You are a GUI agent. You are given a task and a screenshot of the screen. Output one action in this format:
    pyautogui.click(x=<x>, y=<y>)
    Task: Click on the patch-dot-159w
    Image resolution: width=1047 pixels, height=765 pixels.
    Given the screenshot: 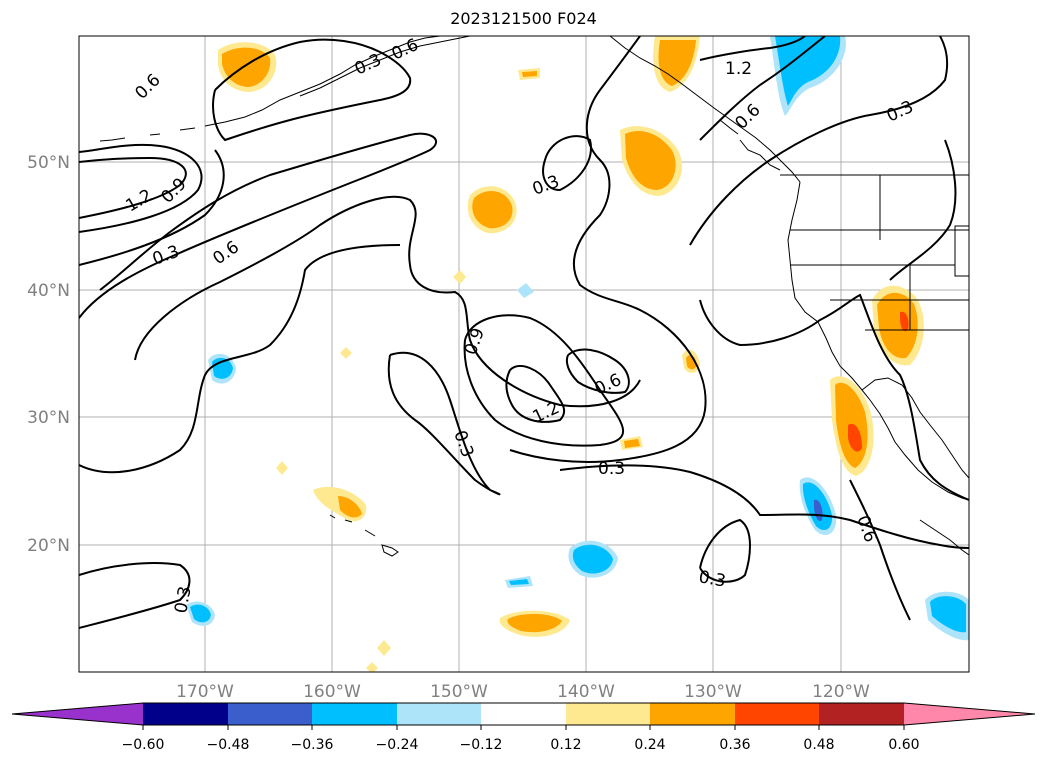 What is the action you would take?
    pyautogui.click(x=346, y=353)
    